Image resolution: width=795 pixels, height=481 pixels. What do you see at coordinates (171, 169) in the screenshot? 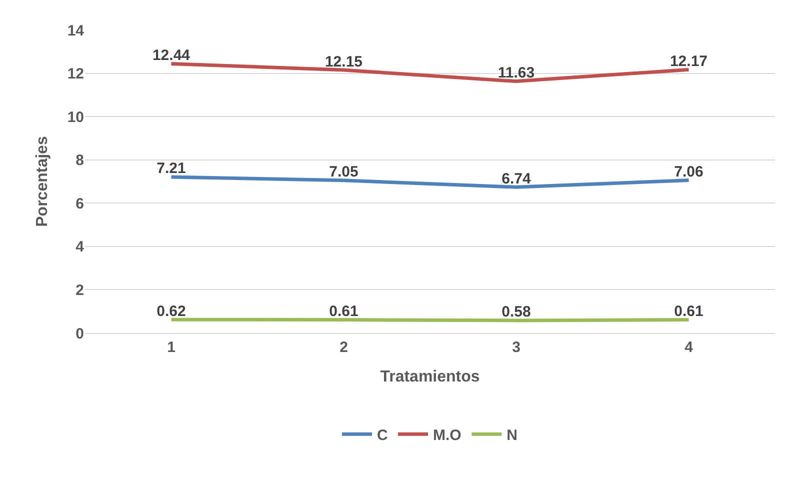
I see `data-label: 7.21` at bounding box center [171, 169].